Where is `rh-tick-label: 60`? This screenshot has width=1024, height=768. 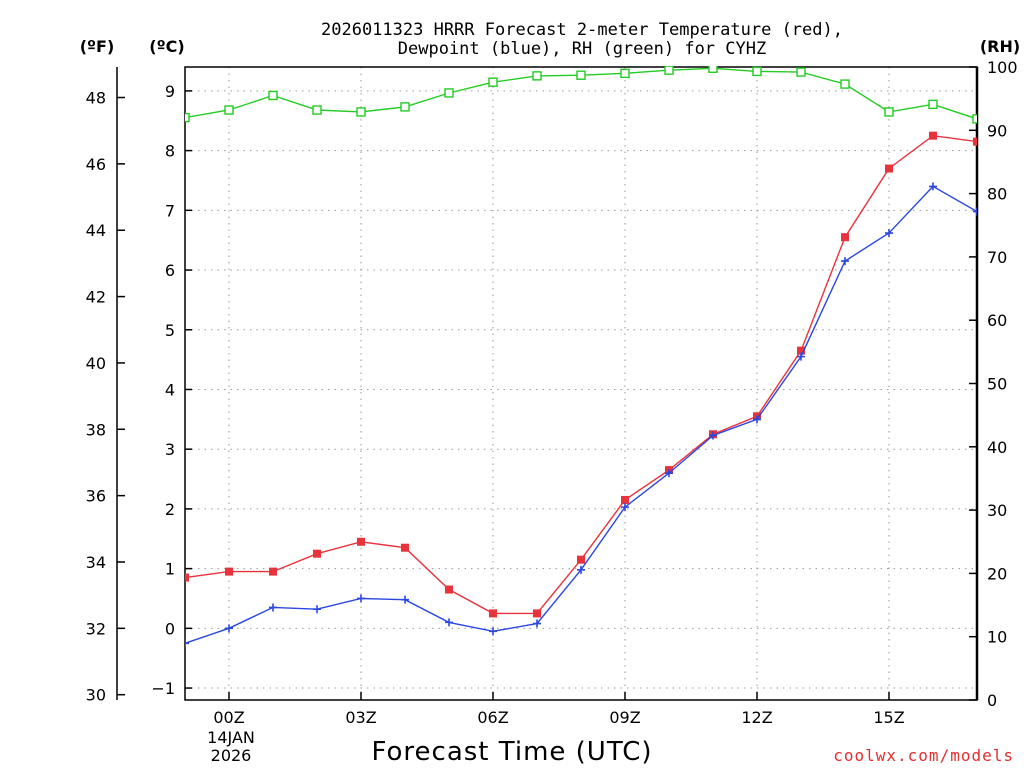 rh-tick-label: 60 is located at coordinates (997, 320).